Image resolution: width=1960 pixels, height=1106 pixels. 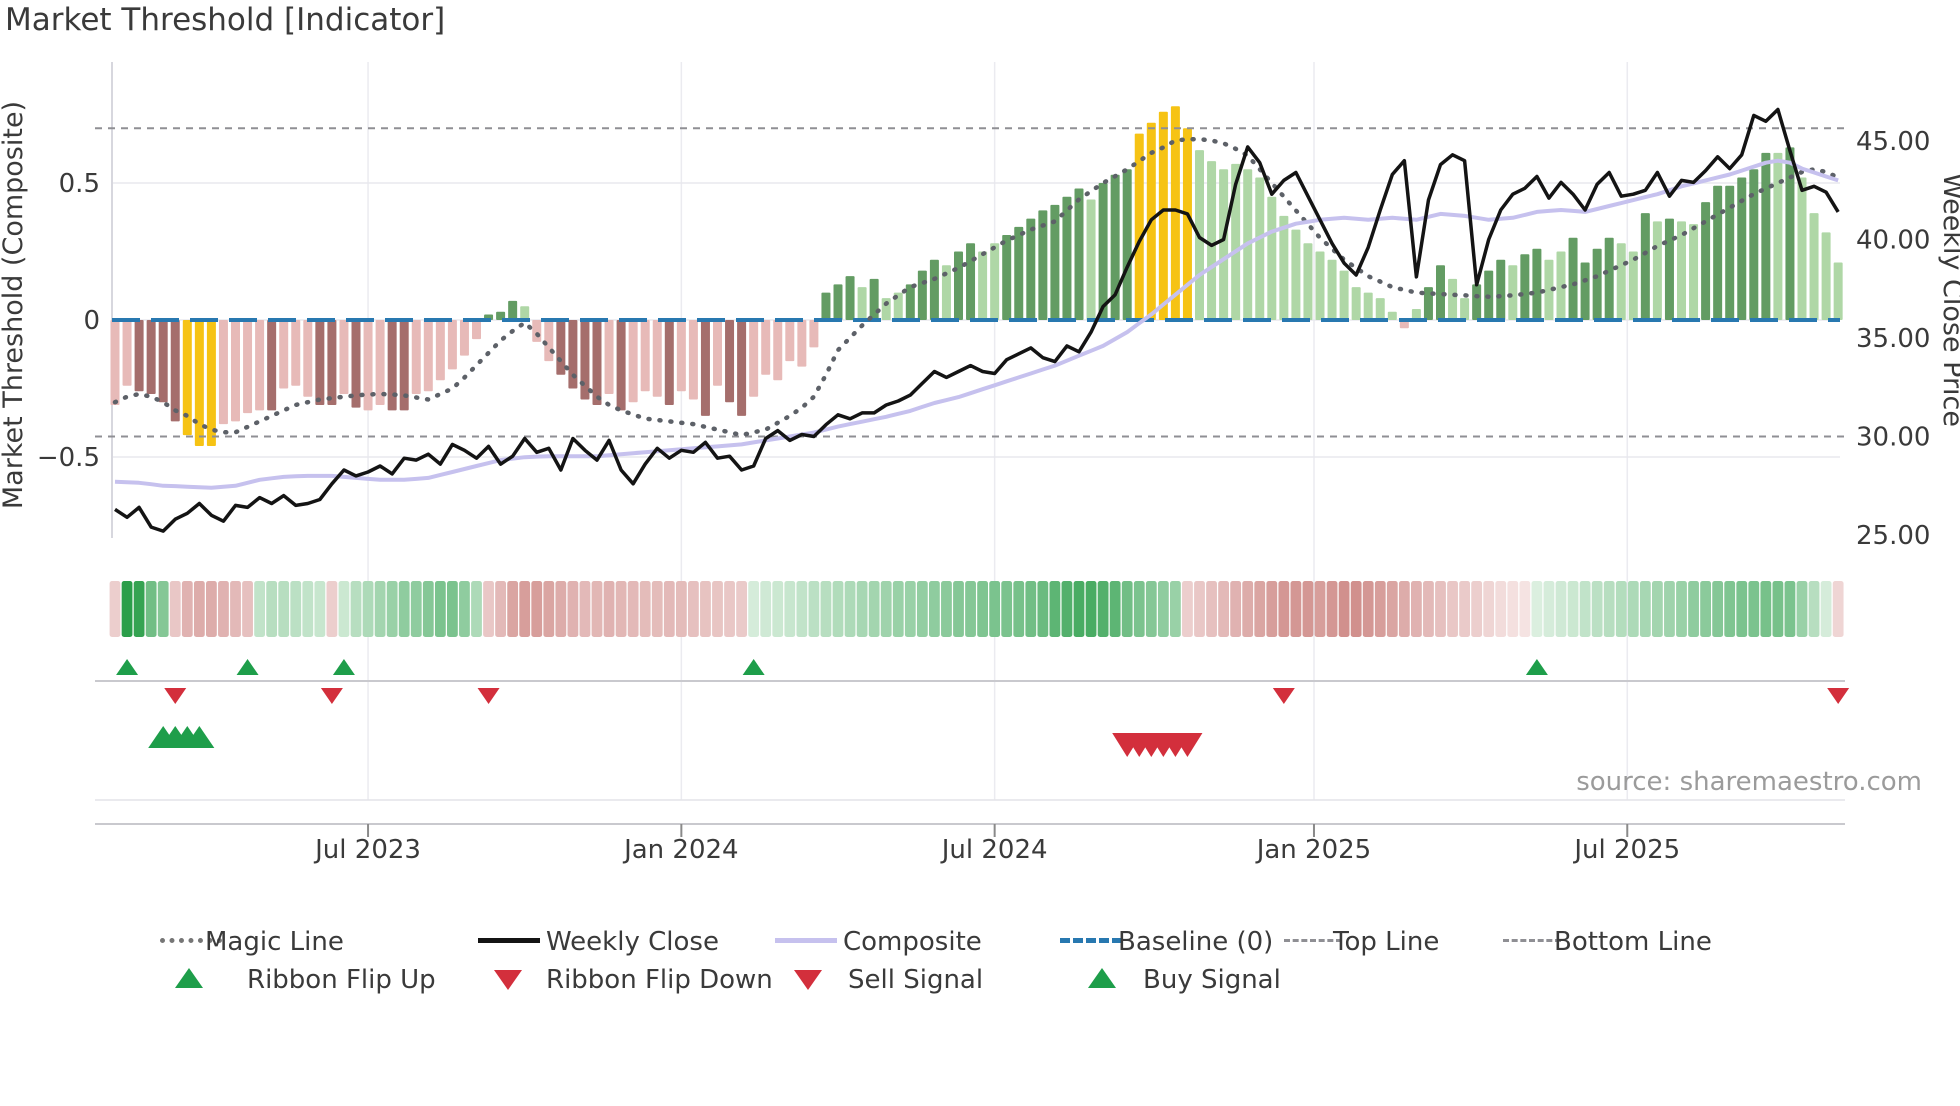 What do you see at coordinates (1893, 142) in the screenshot?
I see `right-axis-tick-label: 45.00` at bounding box center [1893, 142].